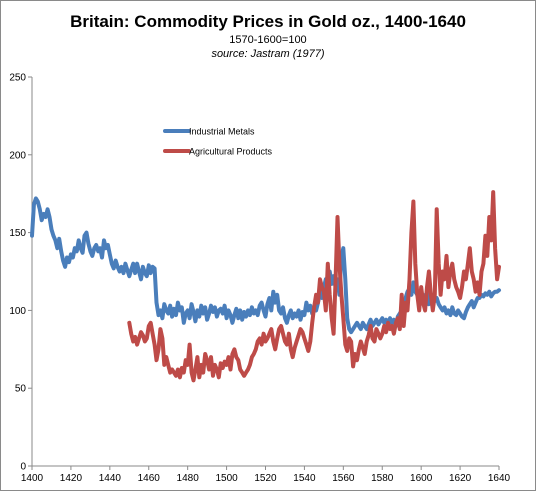 This screenshot has height=491, width=536. I want to click on legend: Industrial Metals Agricultural Products, so click(218, 142).